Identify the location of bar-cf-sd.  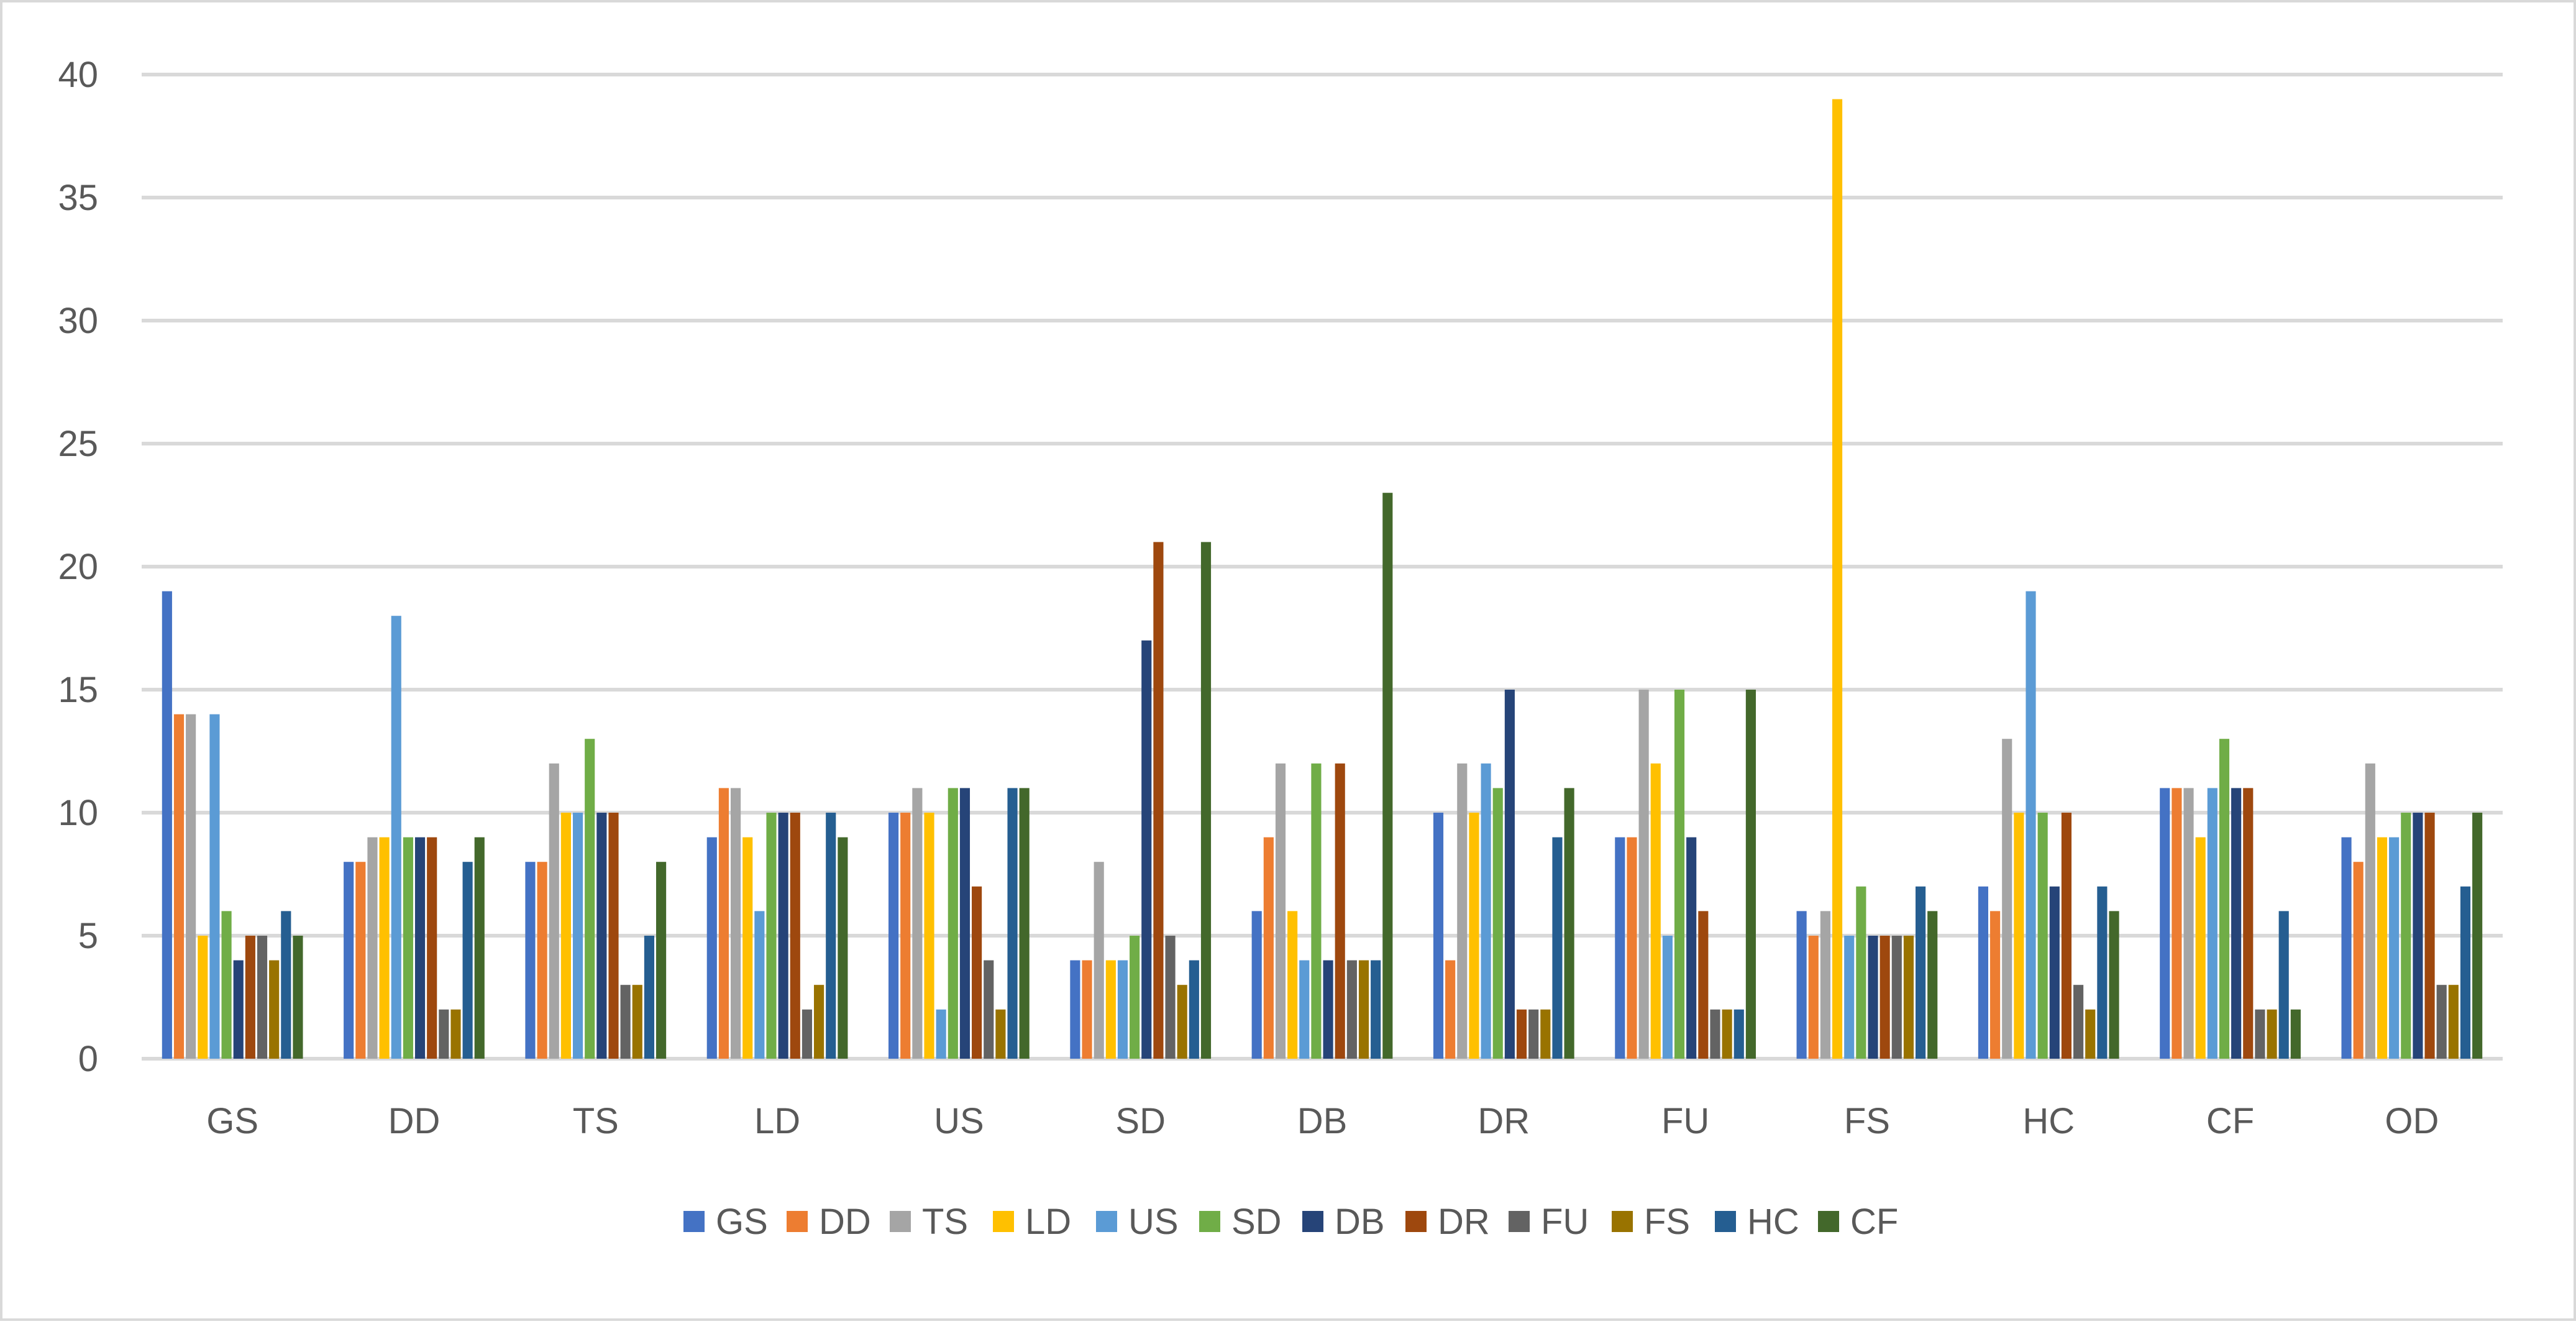
(1206, 800).